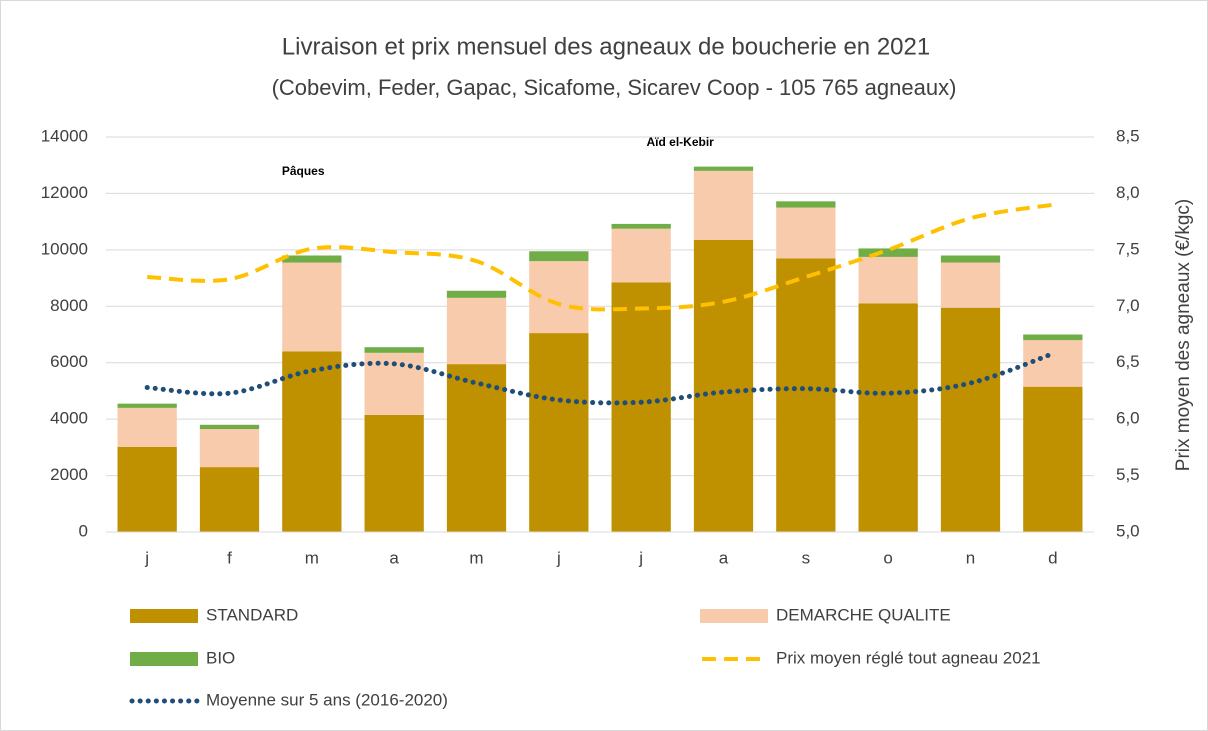 The image size is (1208, 731). What do you see at coordinates (83, 530) in the screenshot?
I see `y-tick-label: 0` at bounding box center [83, 530].